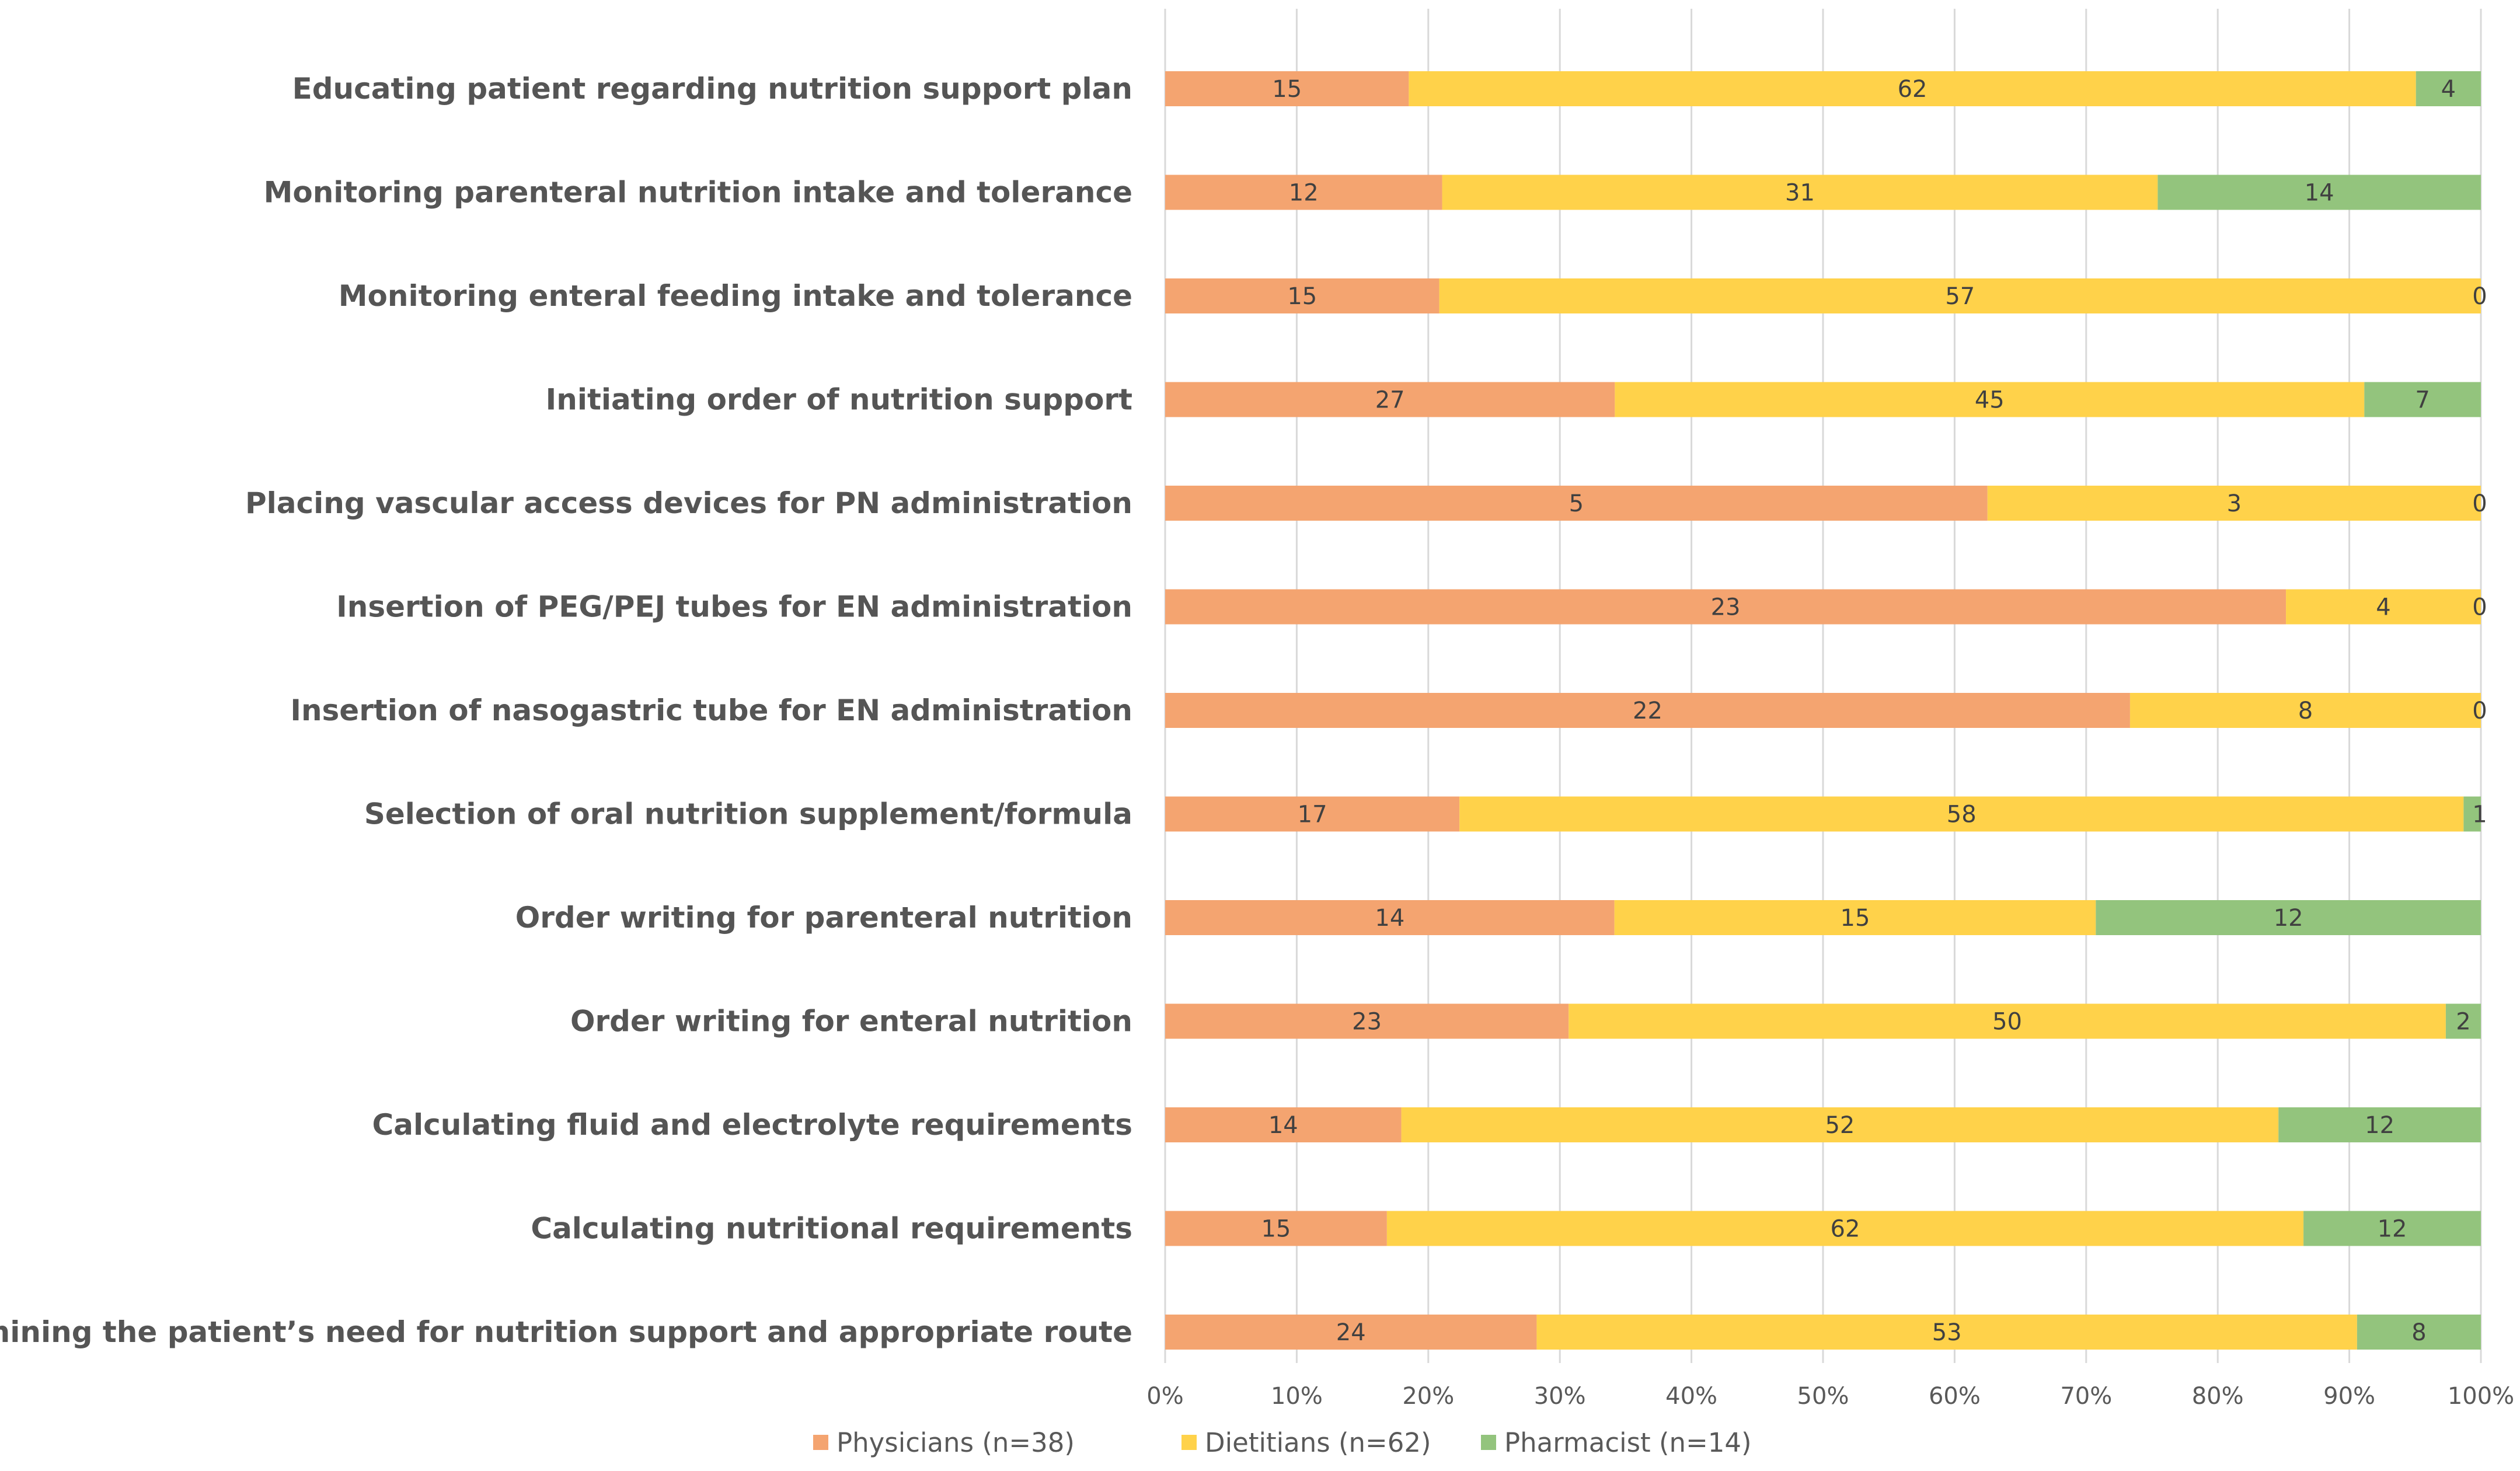 The image size is (2520, 1471). I want to click on legend-label: Physicians (n=38), so click(955, 1443).